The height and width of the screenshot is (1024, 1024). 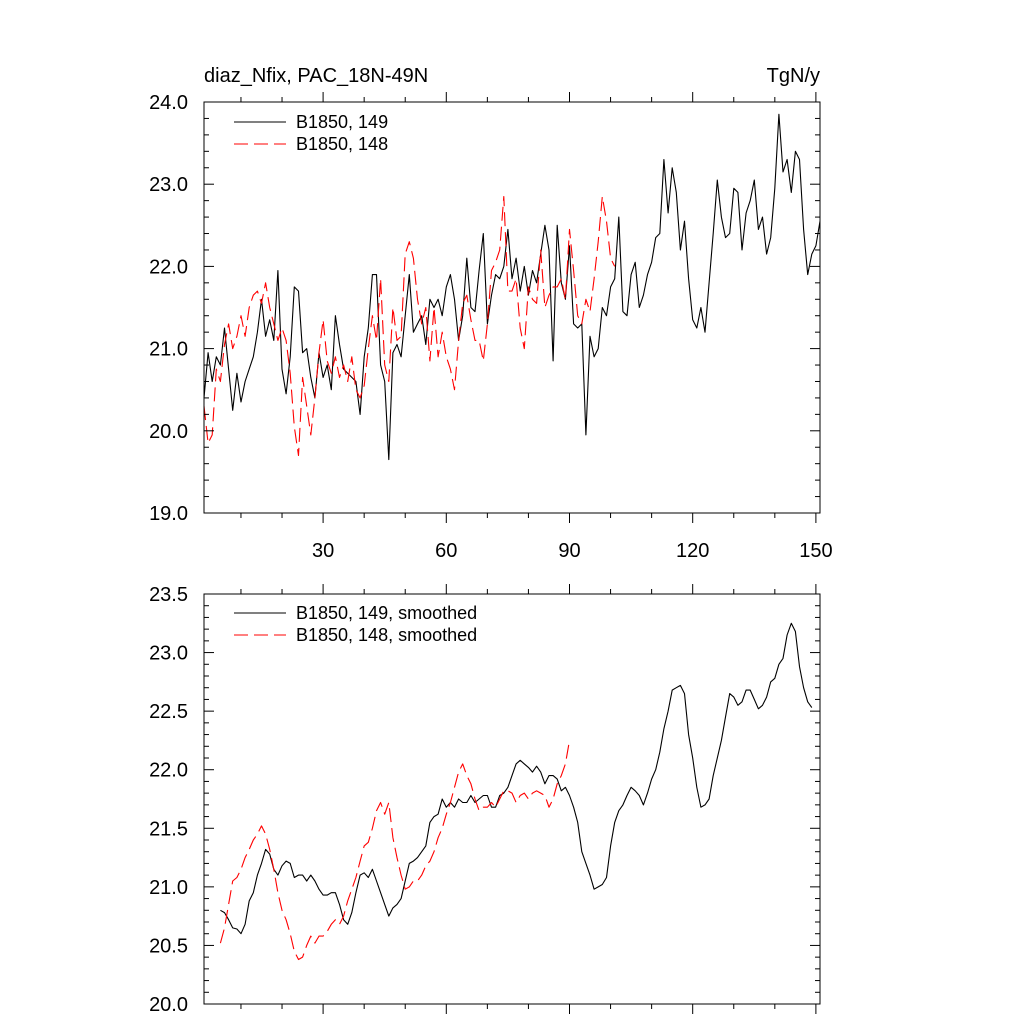 What do you see at coordinates (168, 946) in the screenshot?
I see `y-tick-label: 20.5` at bounding box center [168, 946].